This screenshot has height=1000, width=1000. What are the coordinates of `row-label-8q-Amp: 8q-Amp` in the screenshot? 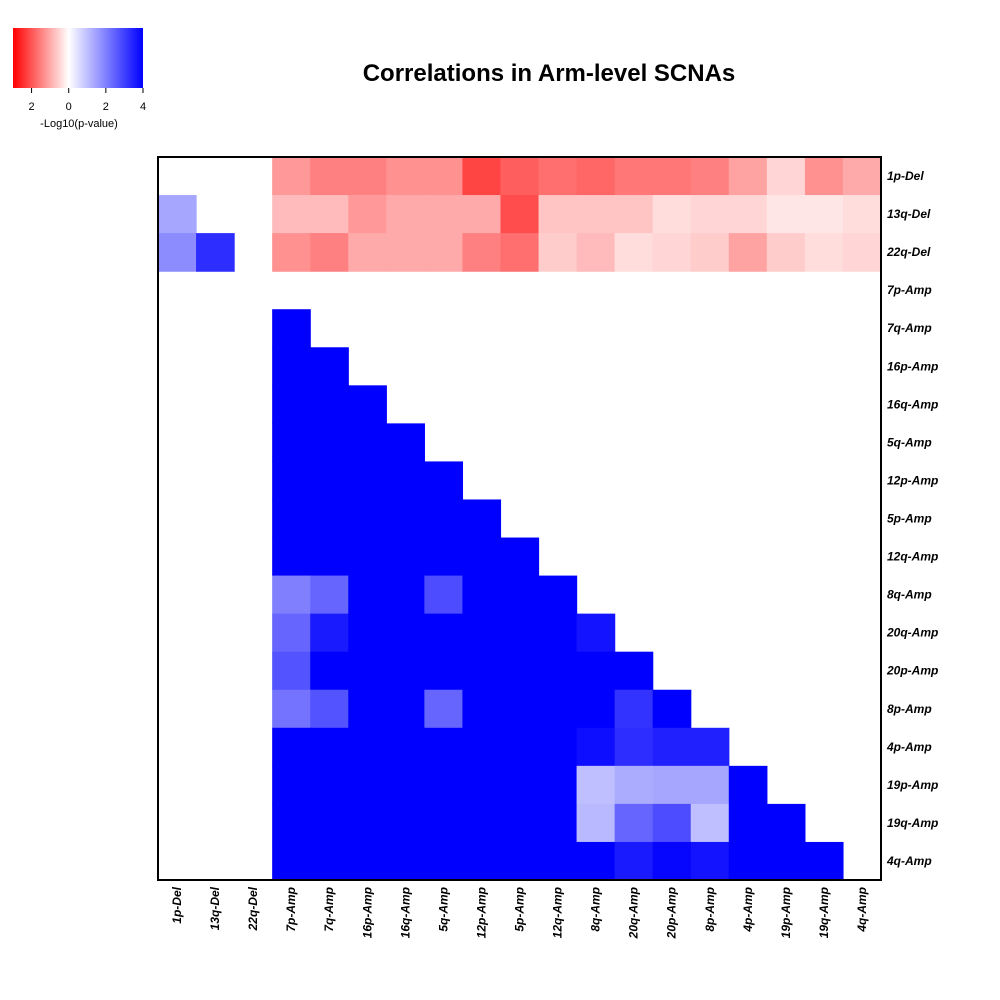 It's located at (909, 595).